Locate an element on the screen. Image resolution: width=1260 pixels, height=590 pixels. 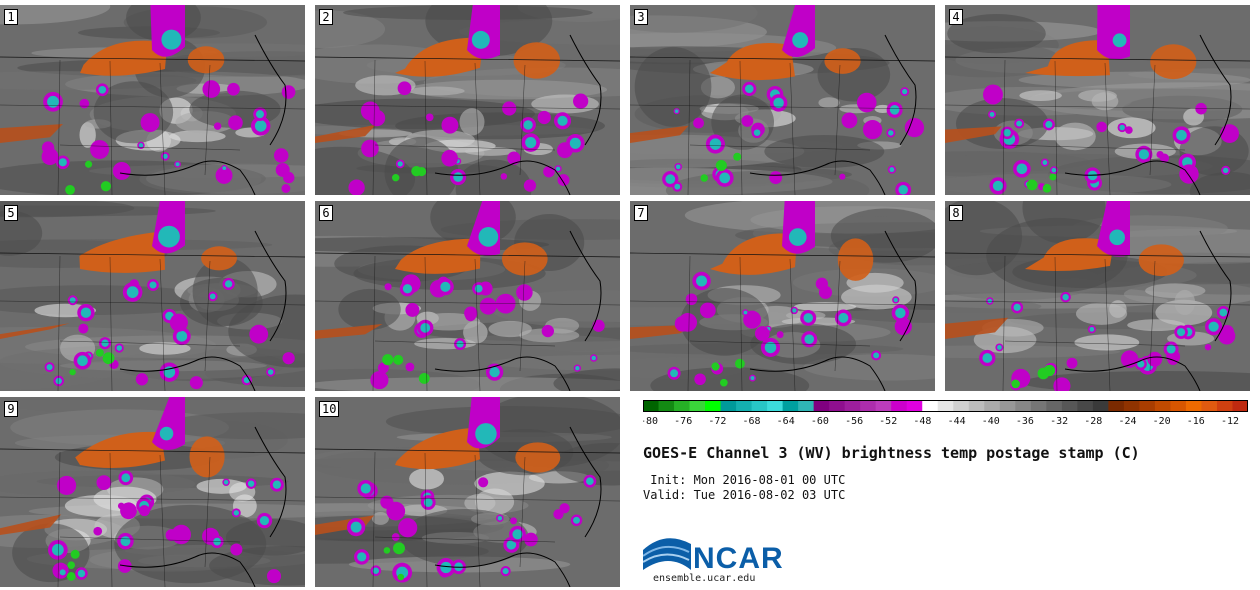
postage-stamp-panel: 8 is located at coordinates (1097, 296).